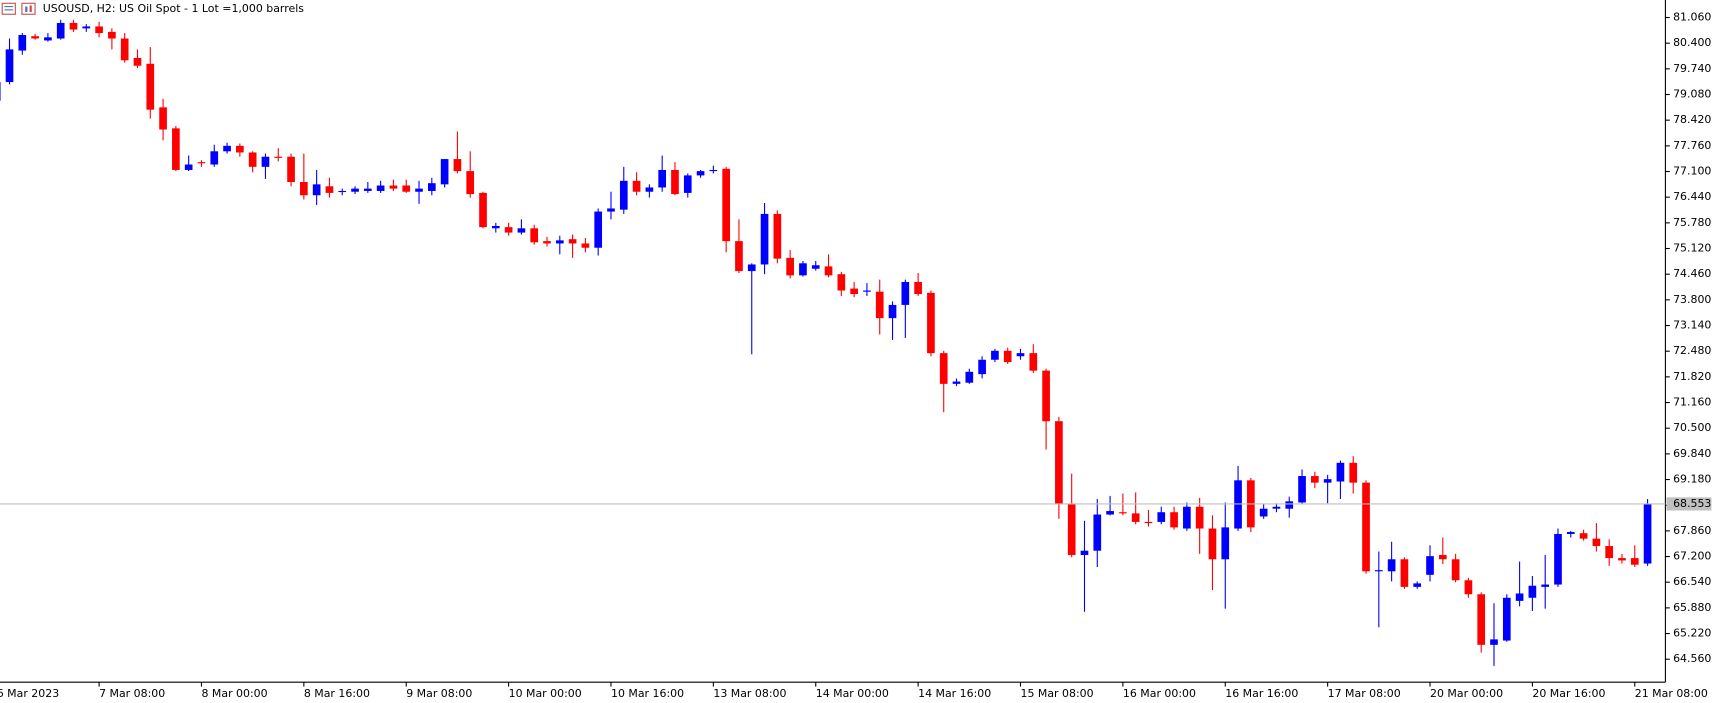 The height and width of the screenshot is (703, 1718). Describe the element at coordinates (26, 9) in the screenshot. I see `icon` at that location.